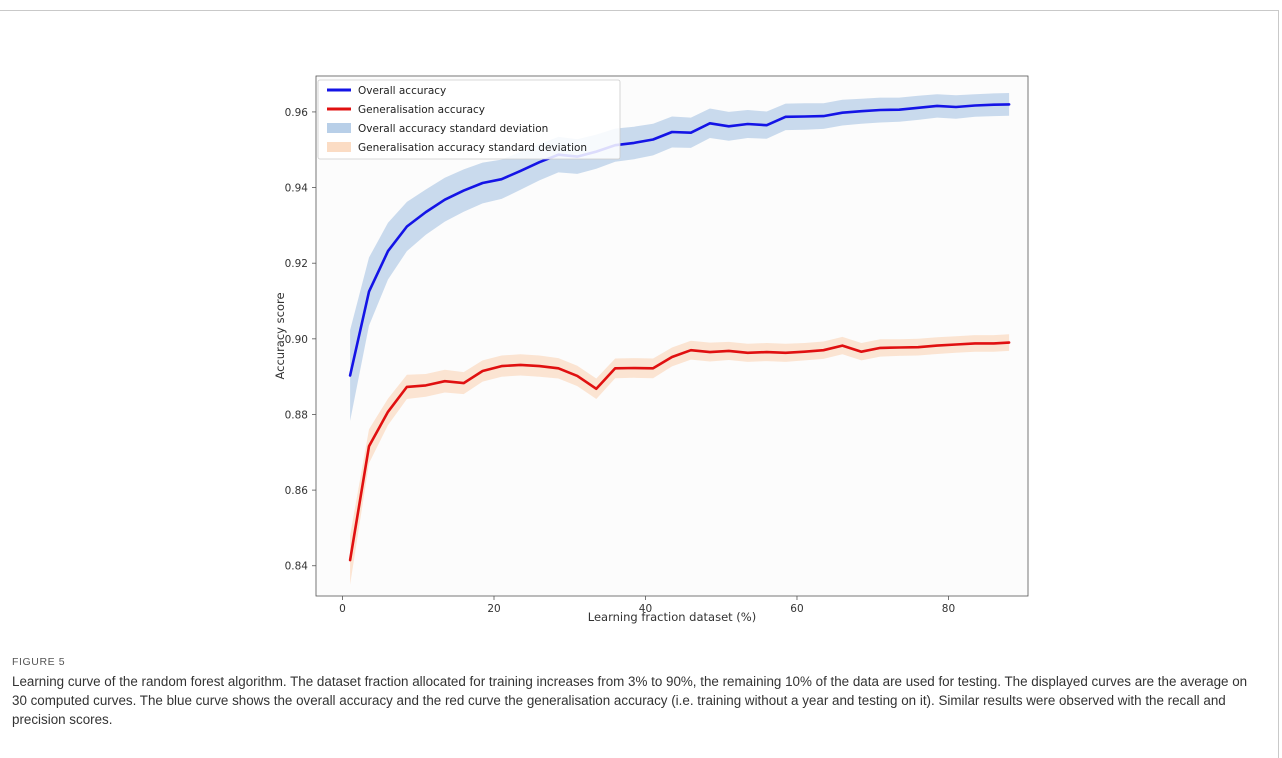 The image size is (1282, 758). What do you see at coordinates (296, 415) in the screenshot?
I see `y-tick-label: 0.88` at bounding box center [296, 415].